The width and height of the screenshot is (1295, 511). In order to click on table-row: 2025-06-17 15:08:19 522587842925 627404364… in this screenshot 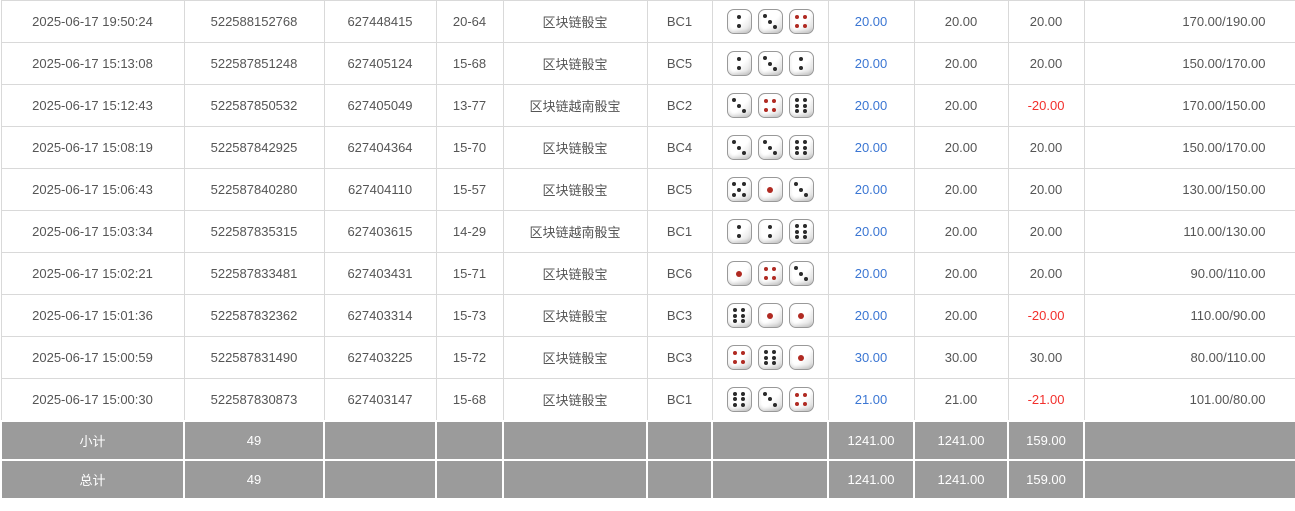, I will do `click(647, 147)`.